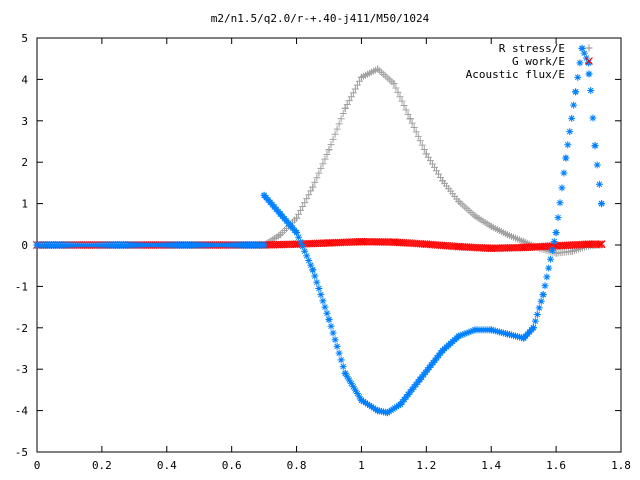 Image resolution: width=640 pixels, height=480 pixels. I want to click on y-tick-label: 0, so click(24, 245).